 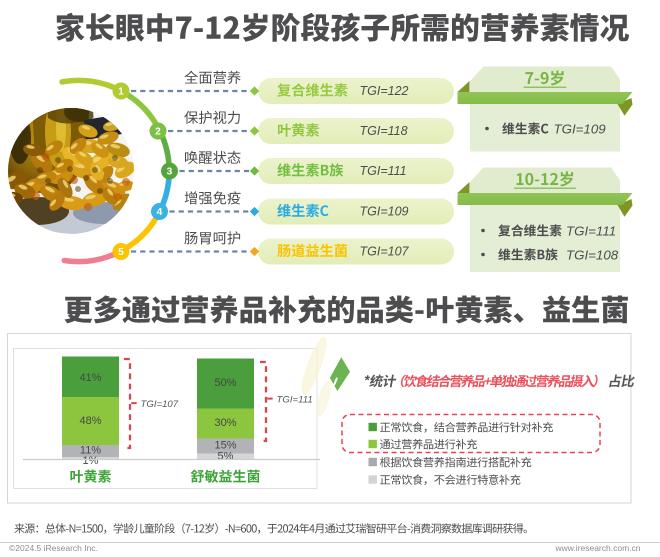 What do you see at coordinates (225, 383) in the screenshot?
I see `svg-text: 50%` at bounding box center [225, 383].